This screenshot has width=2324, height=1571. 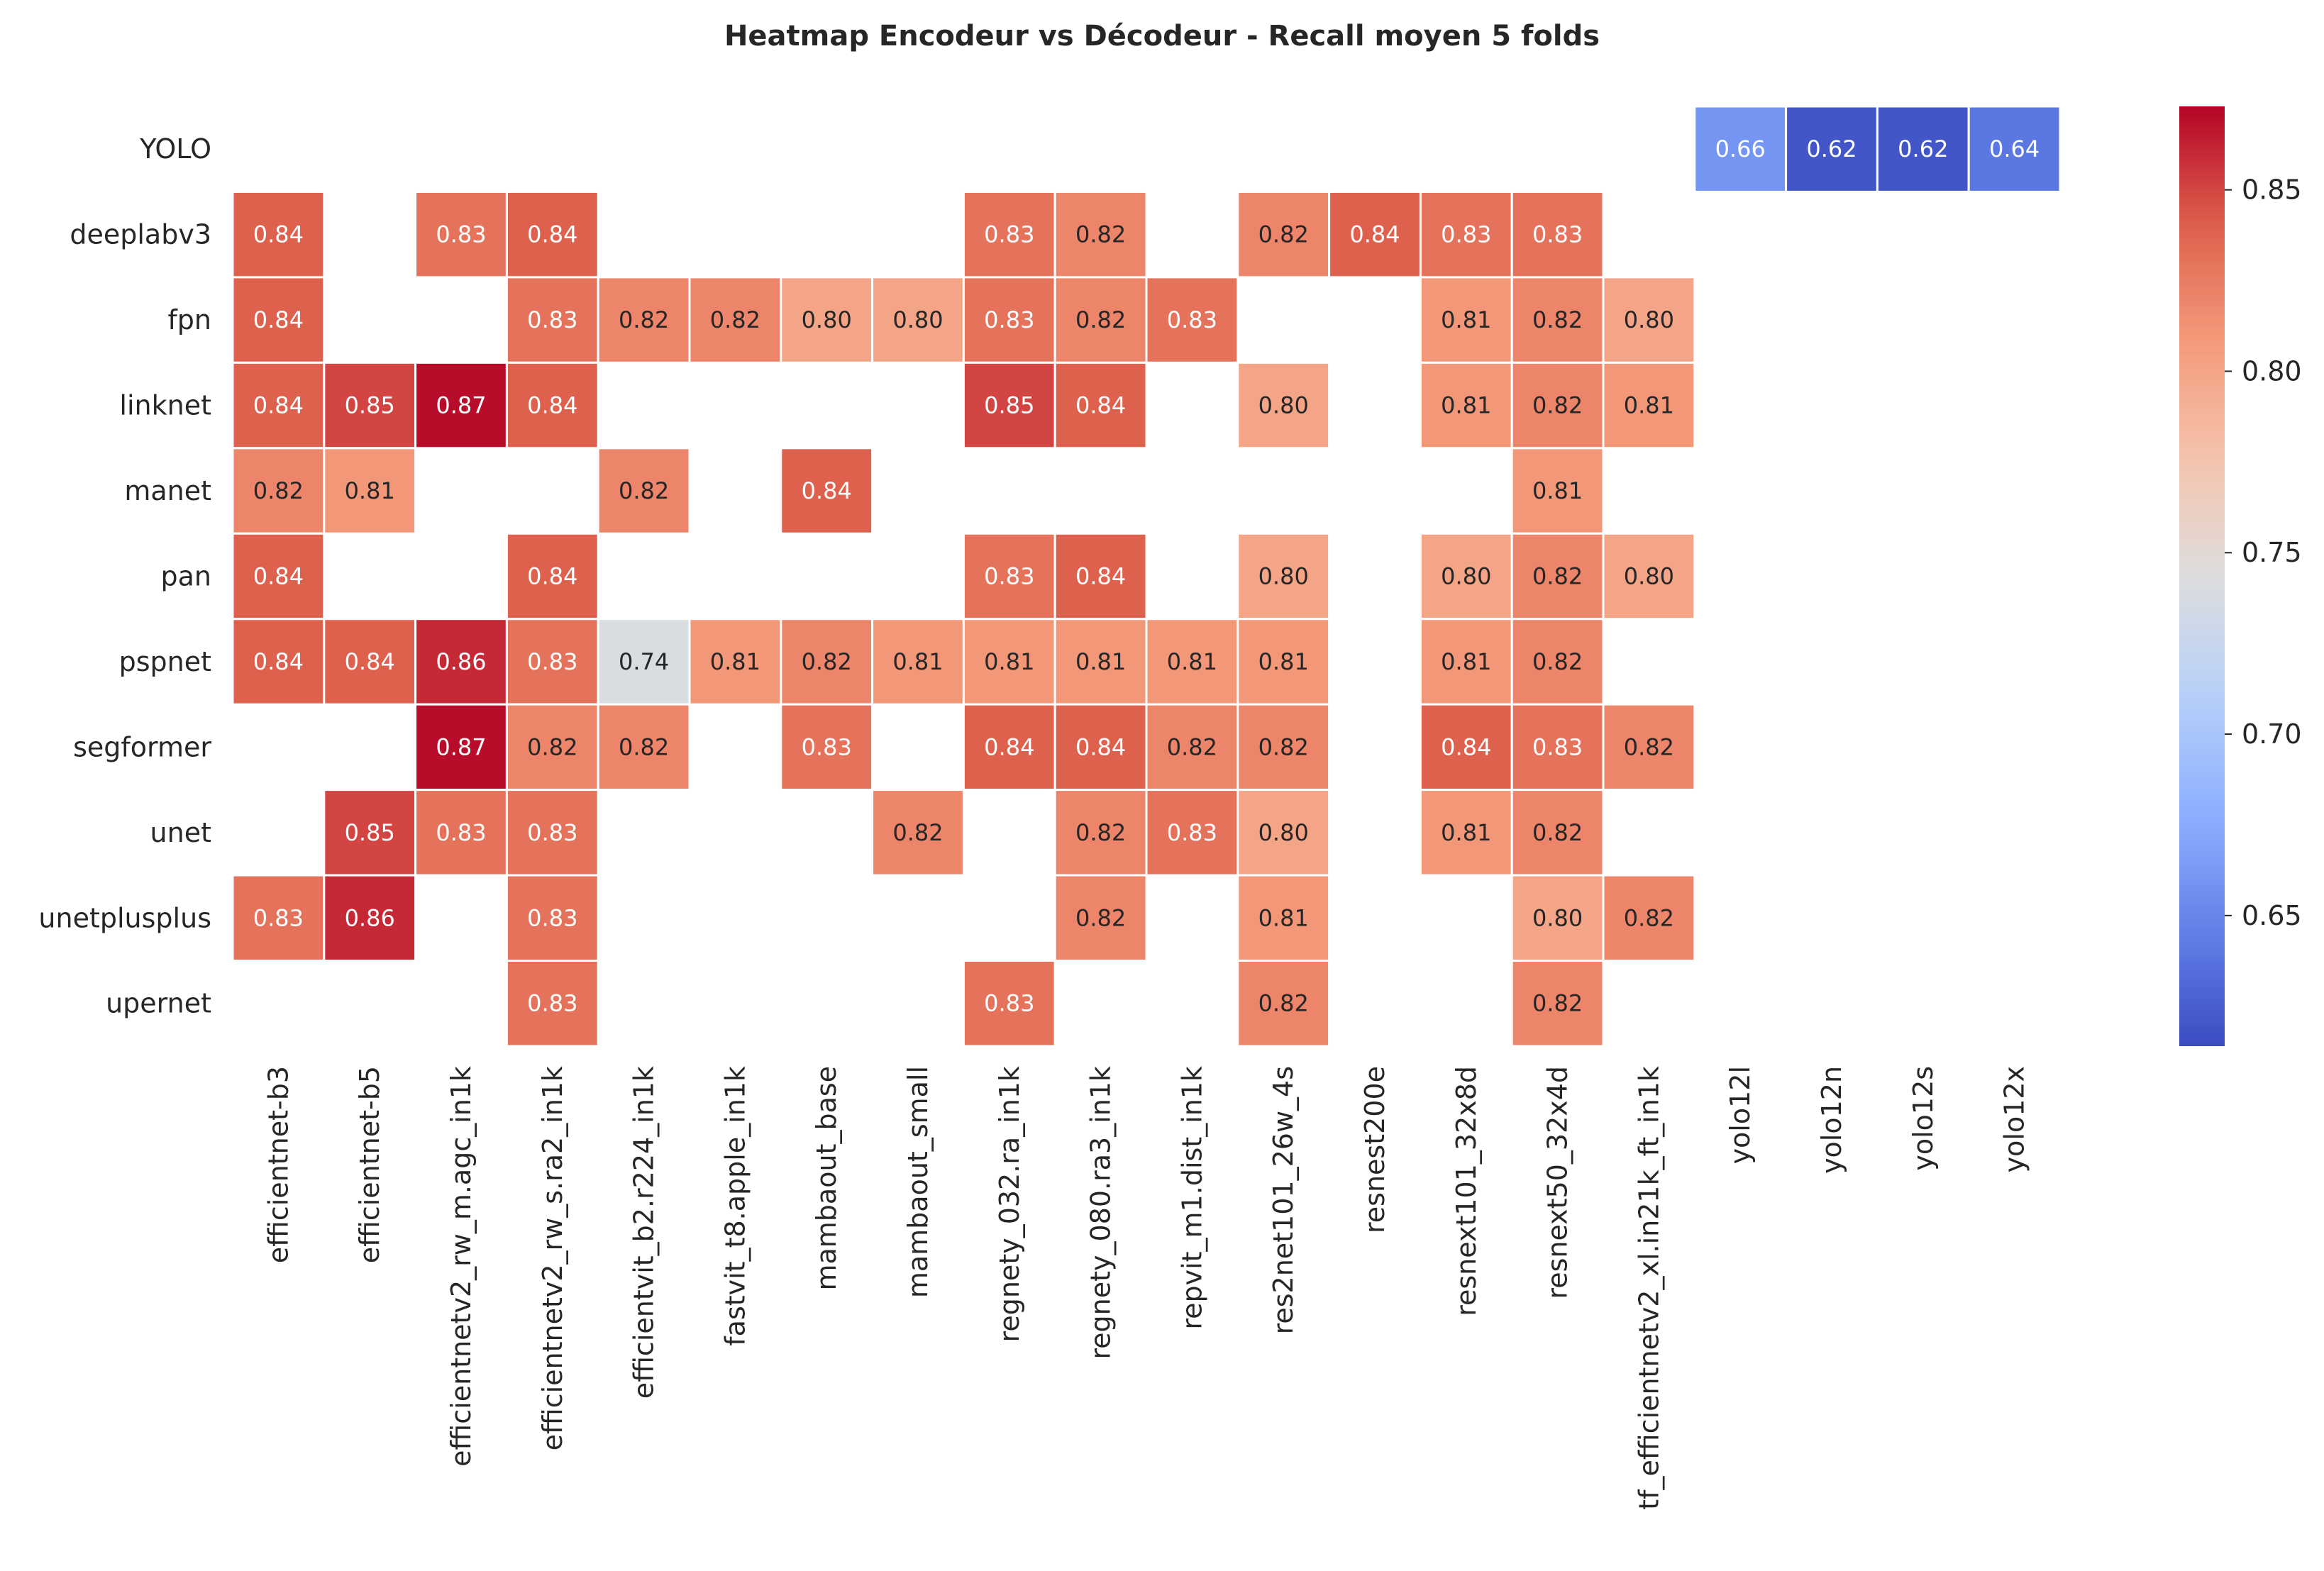 What do you see at coordinates (2272, 190) in the screenshot?
I see `colorbar-tick-label: 0.85` at bounding box center [2272, 190].